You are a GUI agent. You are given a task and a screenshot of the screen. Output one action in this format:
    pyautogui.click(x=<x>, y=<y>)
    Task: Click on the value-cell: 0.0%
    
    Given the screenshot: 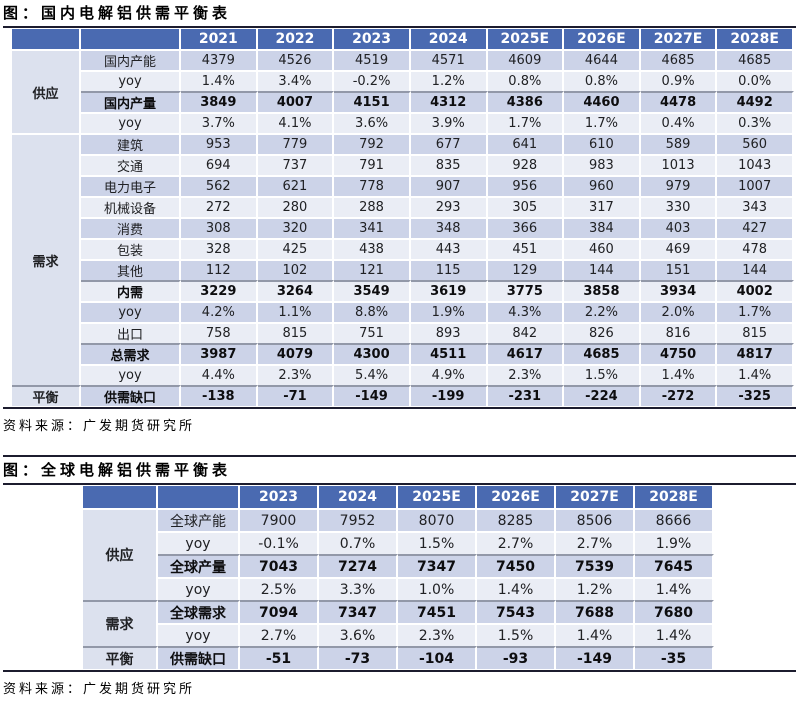 What is the action you would take?
    pyautogui.click(x=755, y=80)
    